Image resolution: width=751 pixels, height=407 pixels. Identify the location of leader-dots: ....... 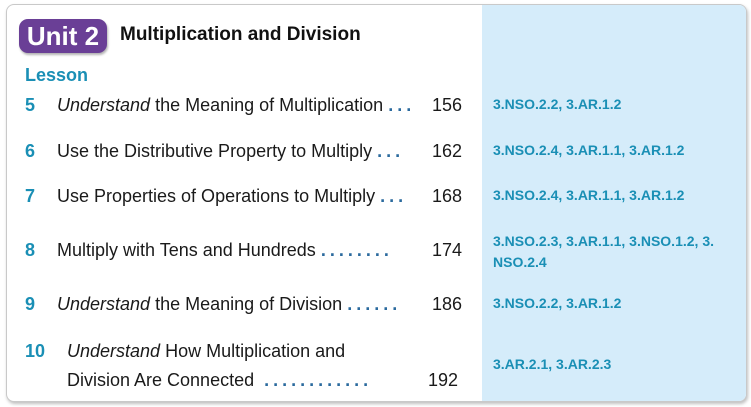
(374, 304).